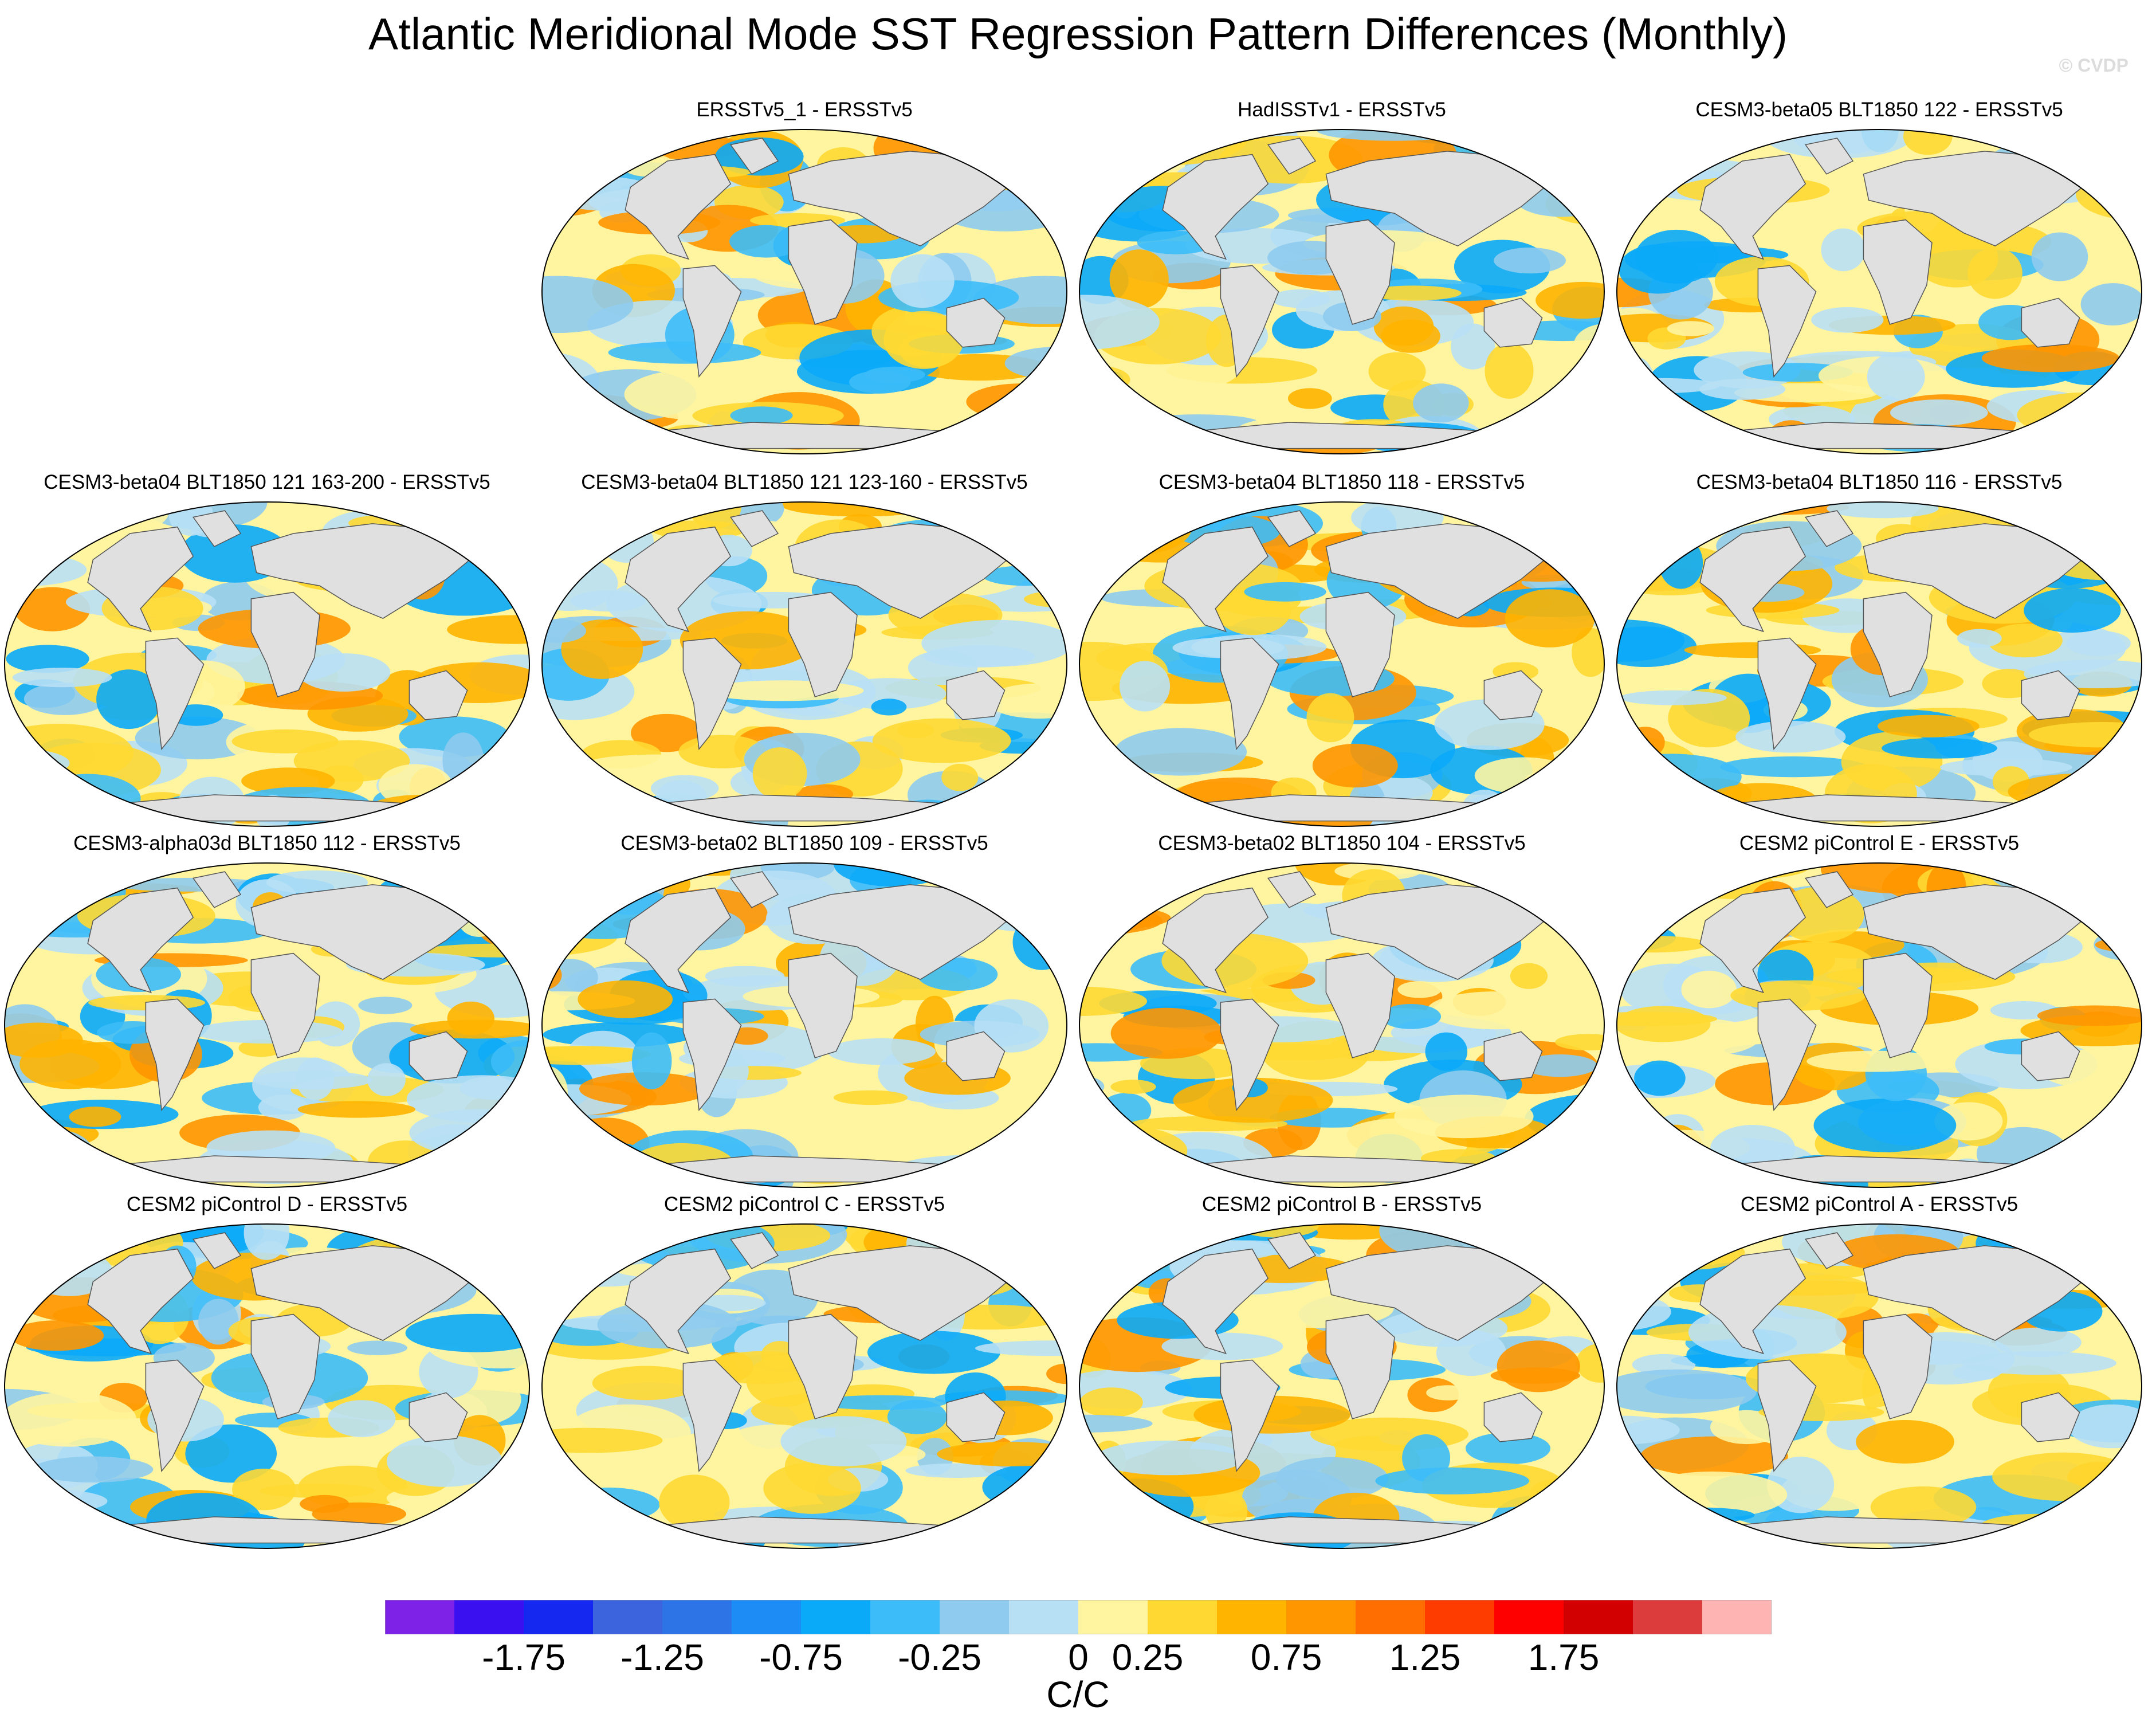 This screenshot has height=1726, width=2156. I want to click on map-panel: CESM2 piControl C - ERSSTv5, so click(804, 1377).